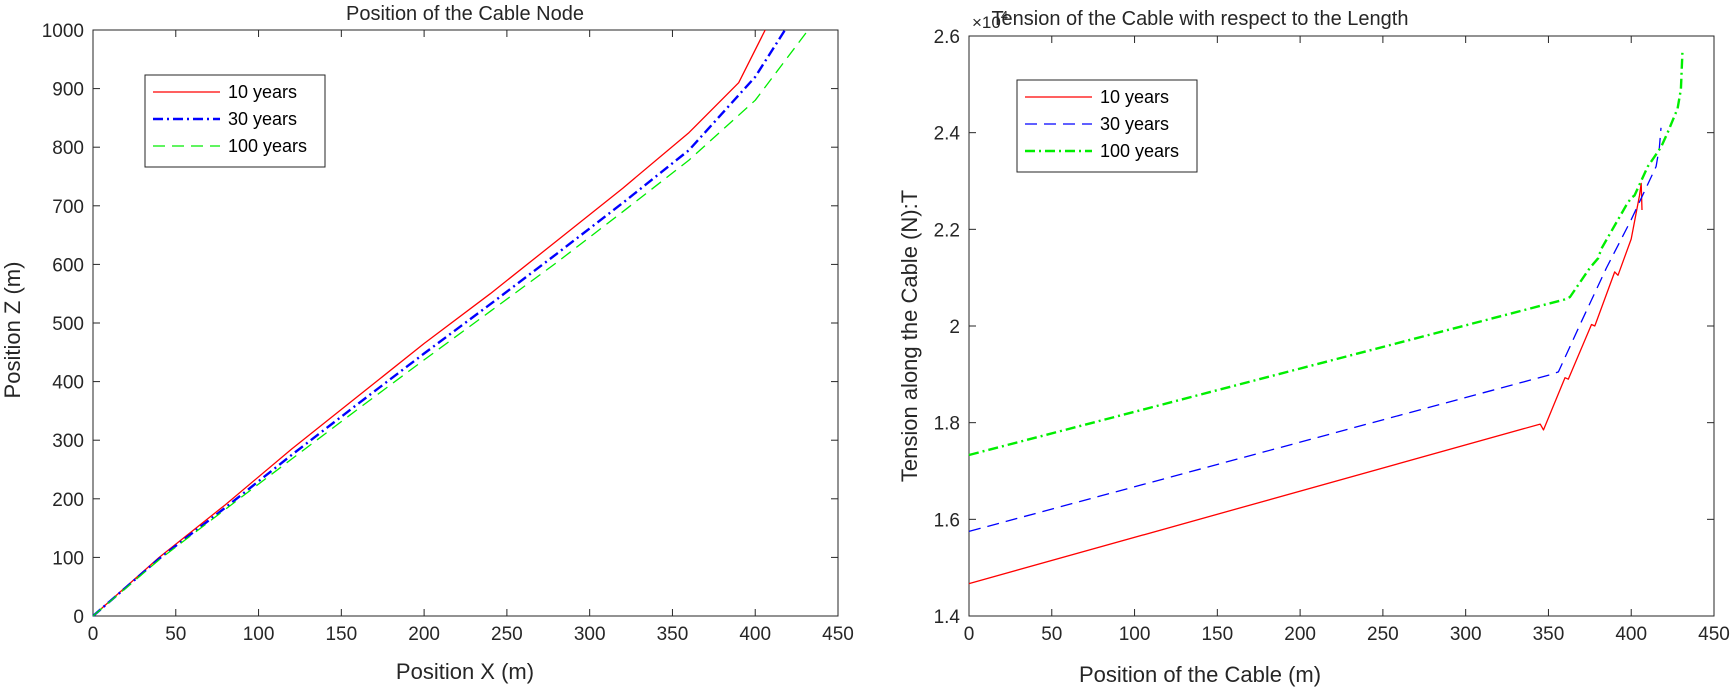  I want to click on exponent-power: 4, so click(1004, 15).